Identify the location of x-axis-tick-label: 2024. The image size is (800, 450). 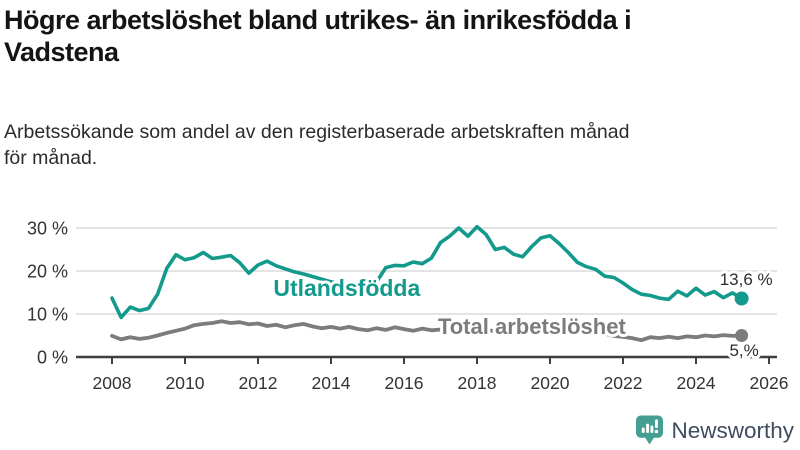
(696, 383).